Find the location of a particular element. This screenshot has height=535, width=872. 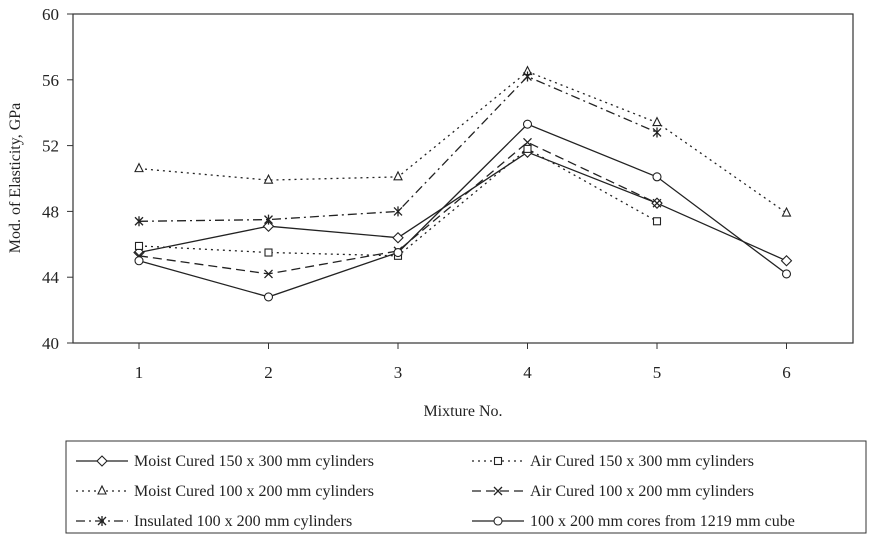

x-tick-label: 5 is located at coordinates (657, 372).